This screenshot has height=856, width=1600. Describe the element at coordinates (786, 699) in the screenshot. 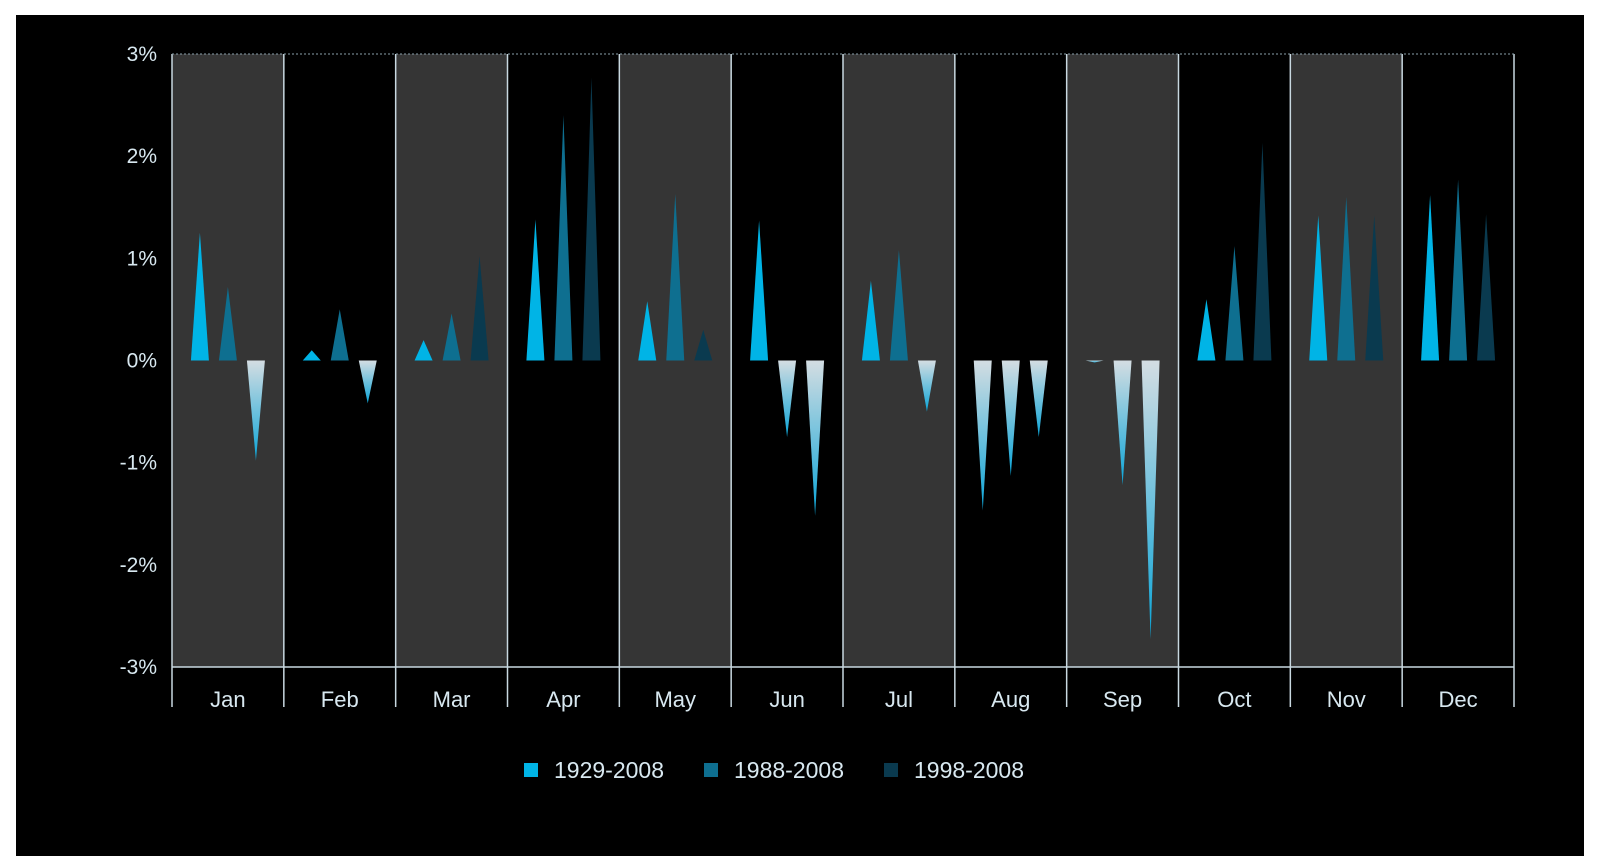

I see `x-tick-label: Jun` at that location.